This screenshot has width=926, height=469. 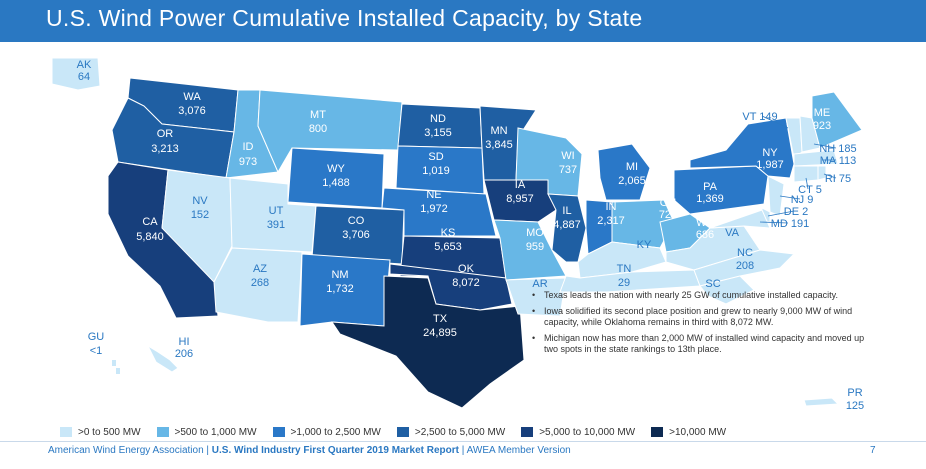 What do you see at coordinates (830, 176) in the screenshot?
I see `callout-line-ri` at bounding box center [830, 176].